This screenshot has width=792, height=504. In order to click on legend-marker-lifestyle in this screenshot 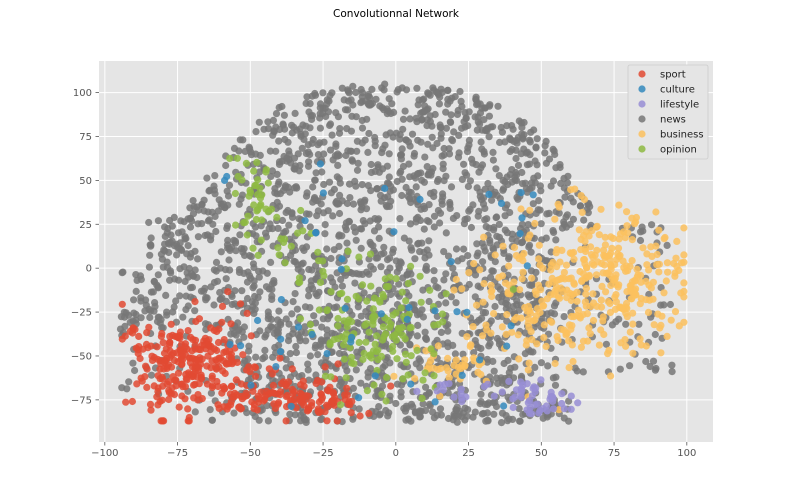, I will do `click(642, 104)`.